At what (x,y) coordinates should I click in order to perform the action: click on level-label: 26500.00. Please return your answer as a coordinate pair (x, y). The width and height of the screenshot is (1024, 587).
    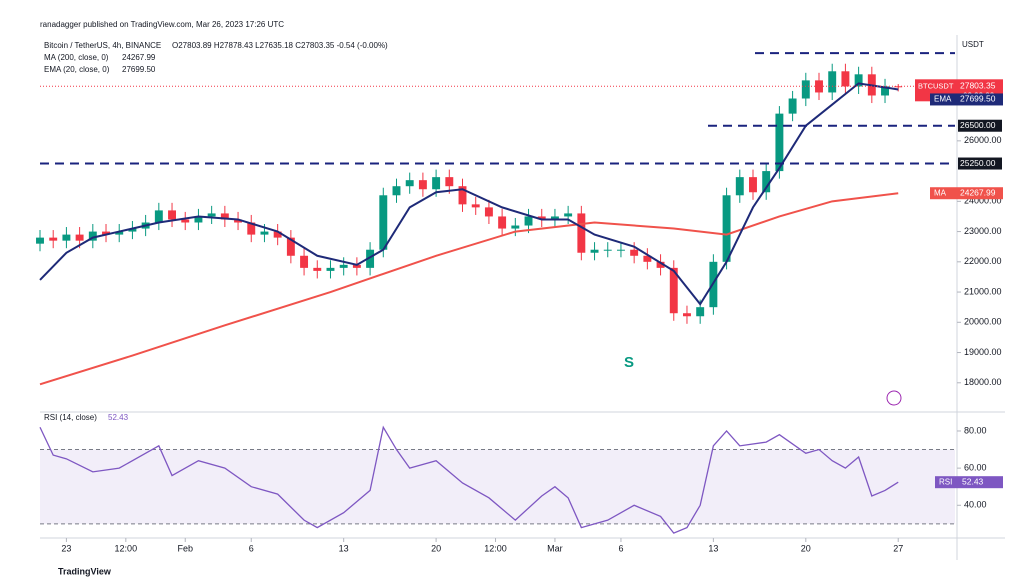
    Looking at the image, I should click on (978, 125).